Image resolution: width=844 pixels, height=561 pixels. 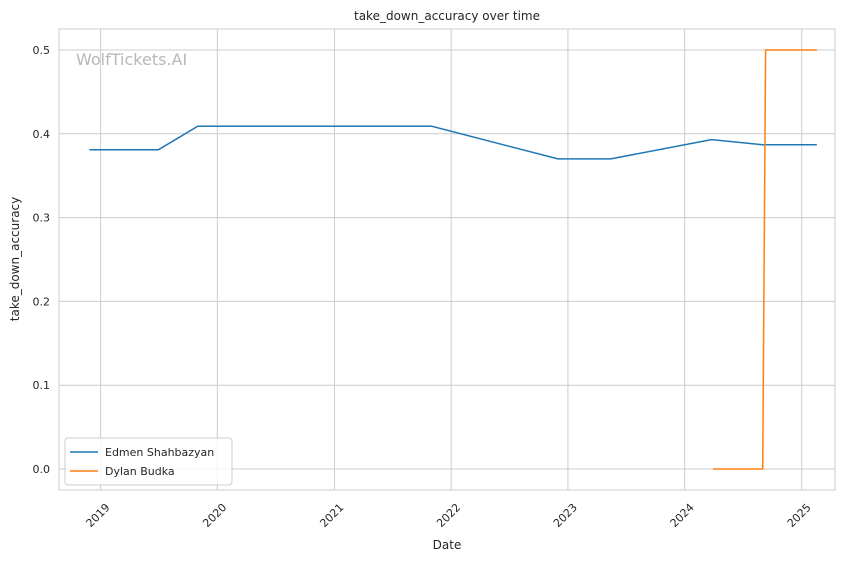 What do you see at coordinates (331, 515) in the screenshot?
I see `x-tick-label: 2021` at bounding box center [331, 515].